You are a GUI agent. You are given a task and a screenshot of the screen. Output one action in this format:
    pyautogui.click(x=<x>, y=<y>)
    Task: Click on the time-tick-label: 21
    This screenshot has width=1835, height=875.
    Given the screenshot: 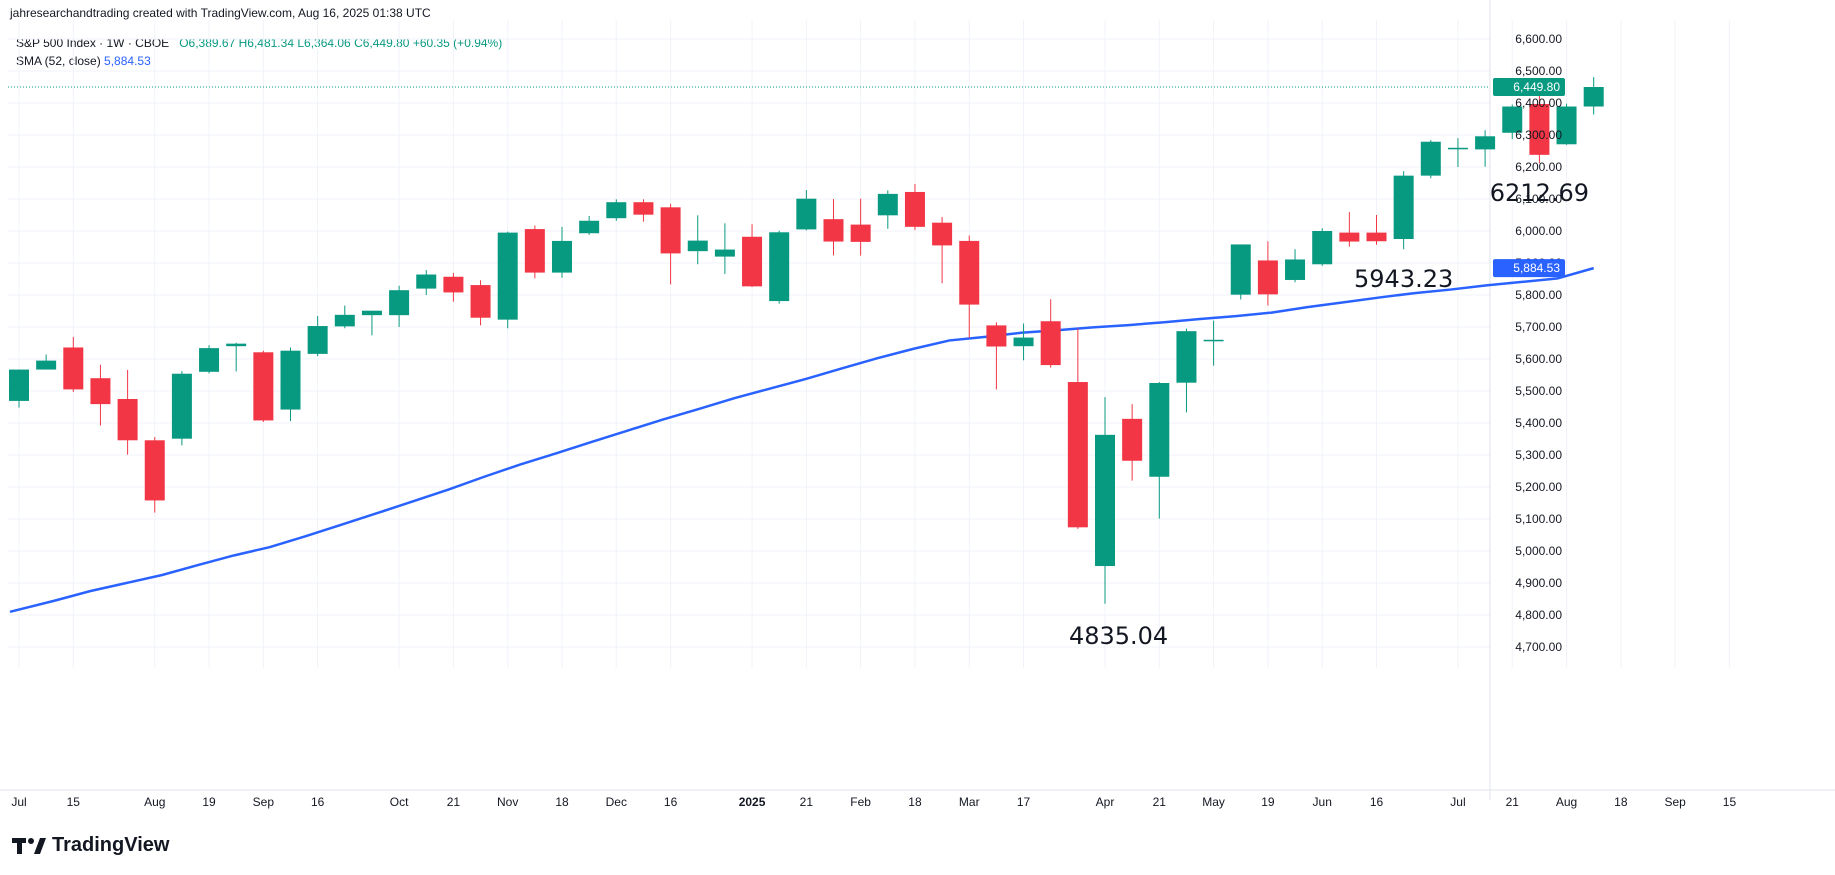 What is the action you would take?
    pyautogui.click(x=454, y=802)
    